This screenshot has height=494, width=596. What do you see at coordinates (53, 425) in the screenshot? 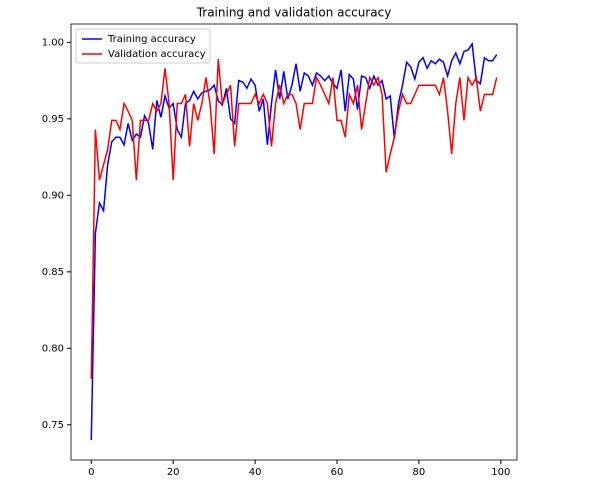
I see `y-tick-label: 0.75` at bounding box center [53, 425].